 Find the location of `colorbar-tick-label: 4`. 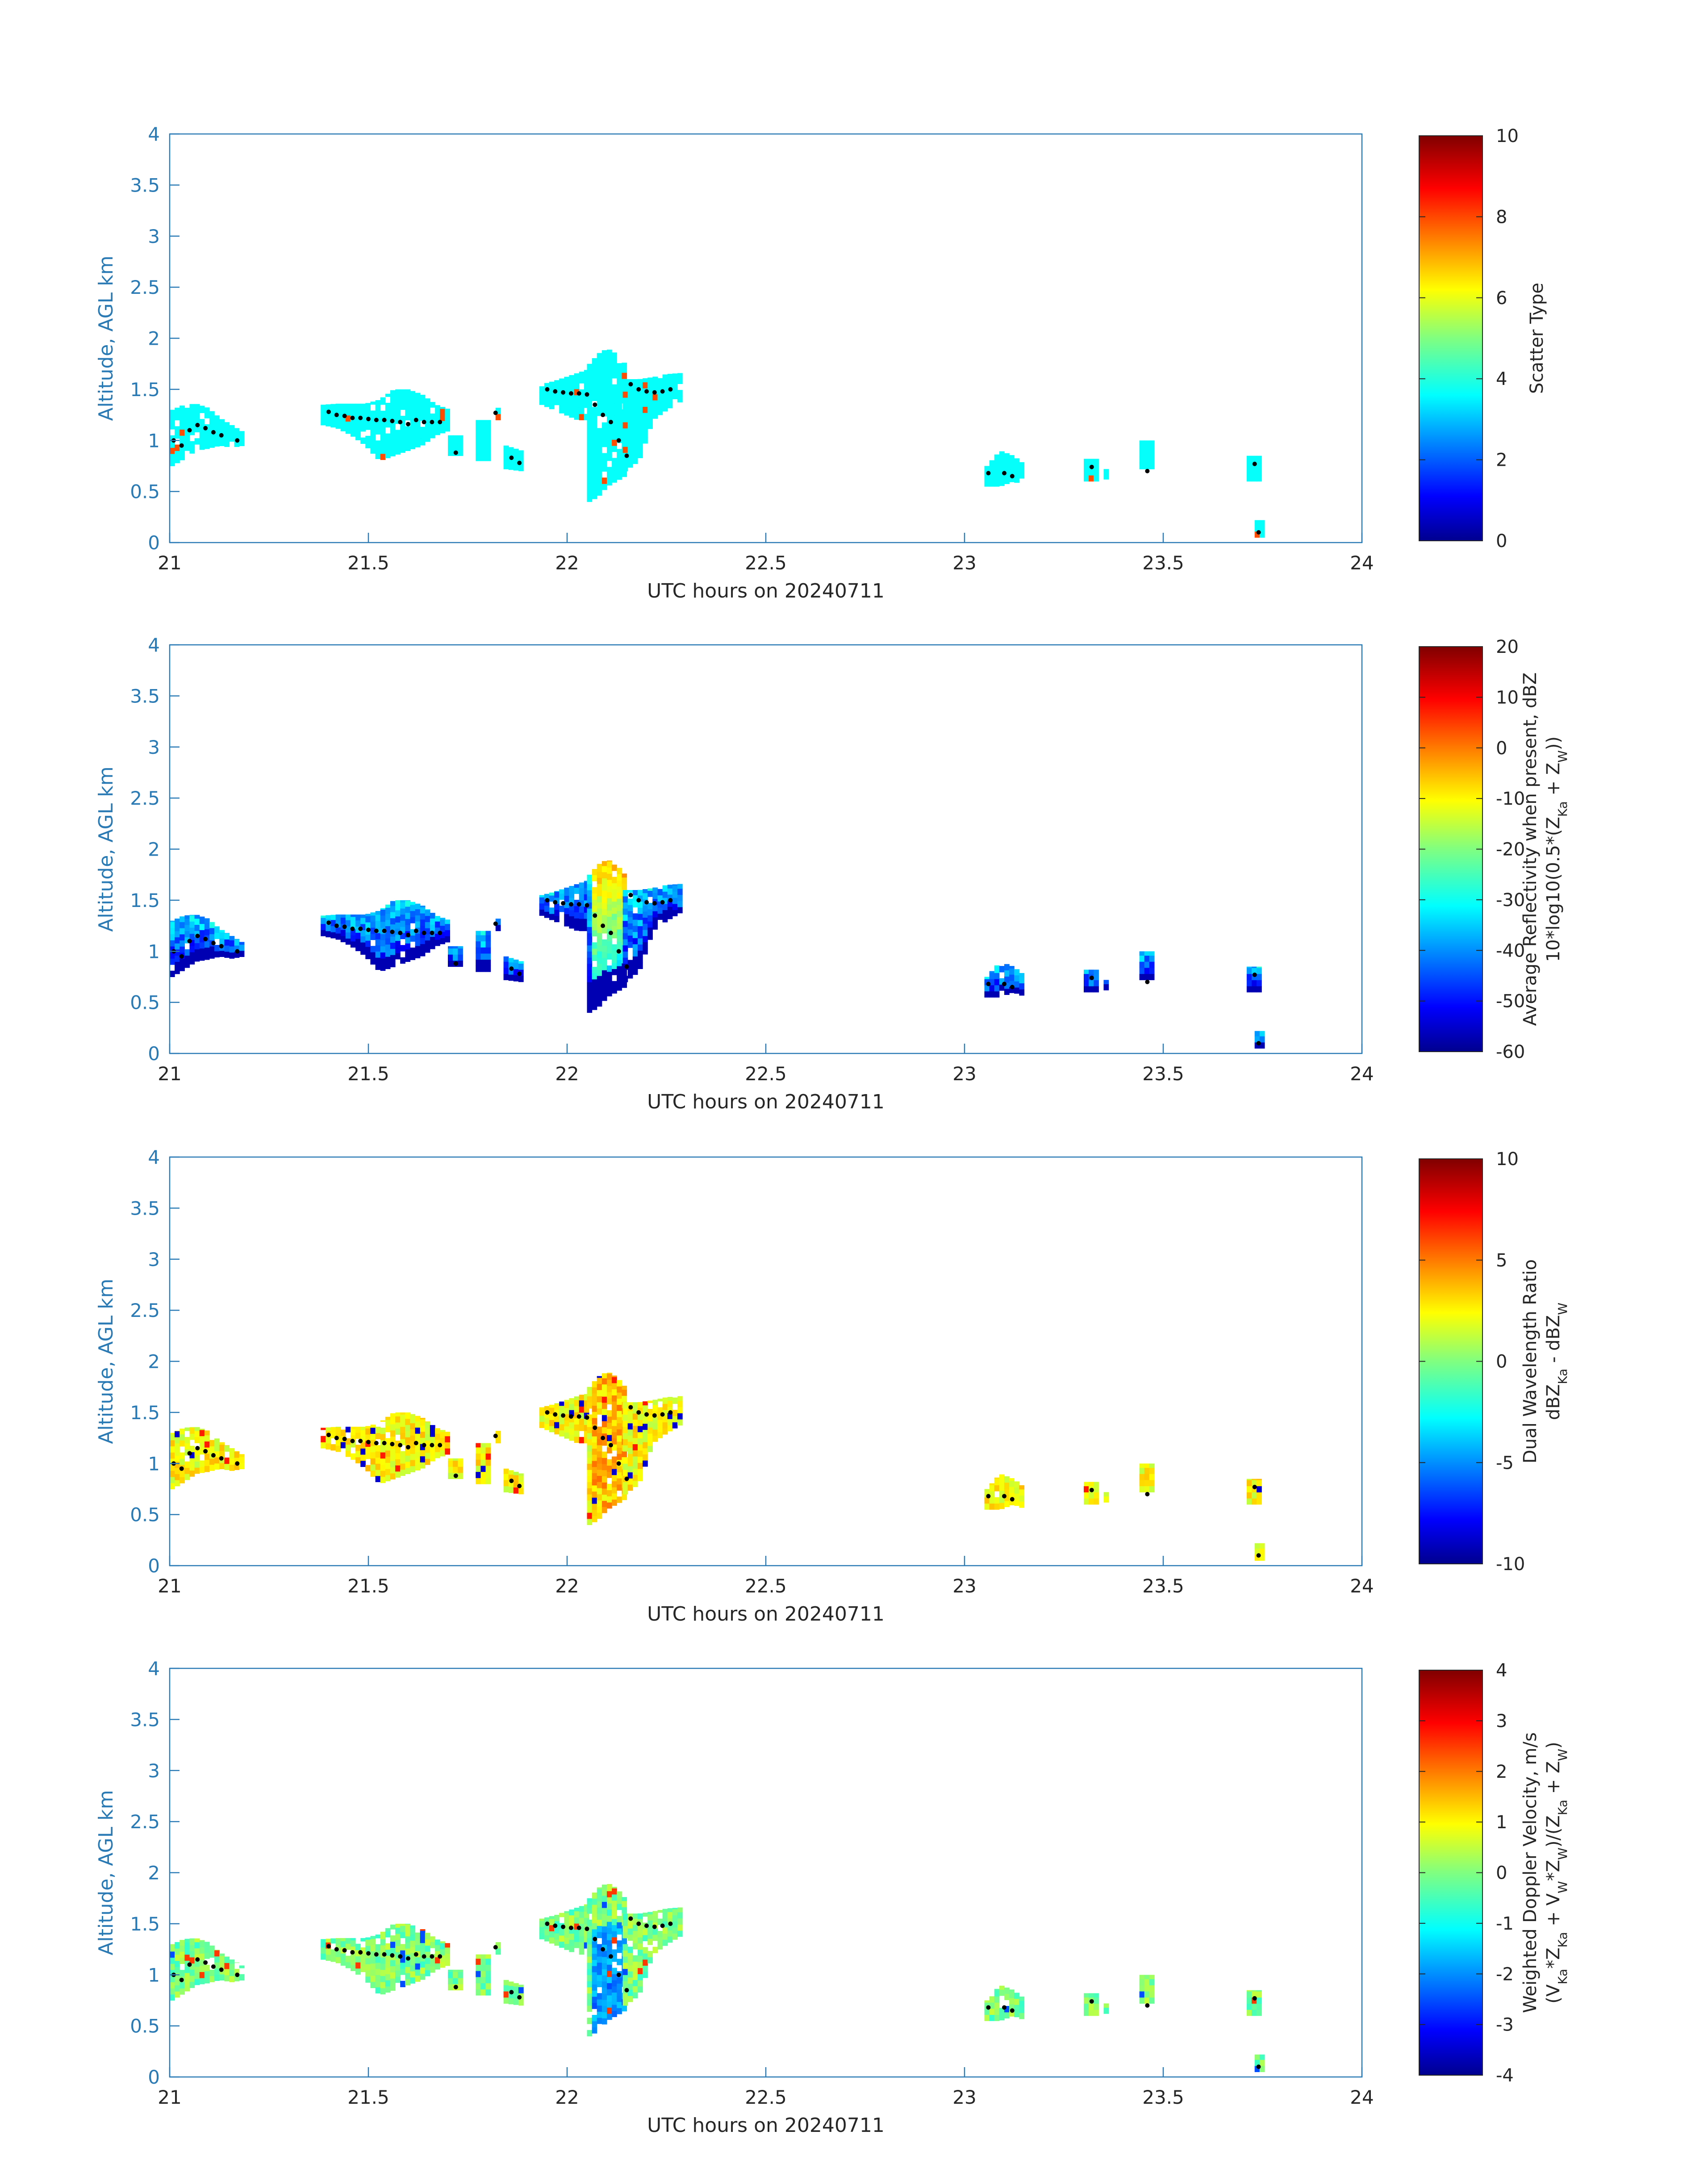

colorbar-tick-label: 4 is located at coordinates (1501, 379).